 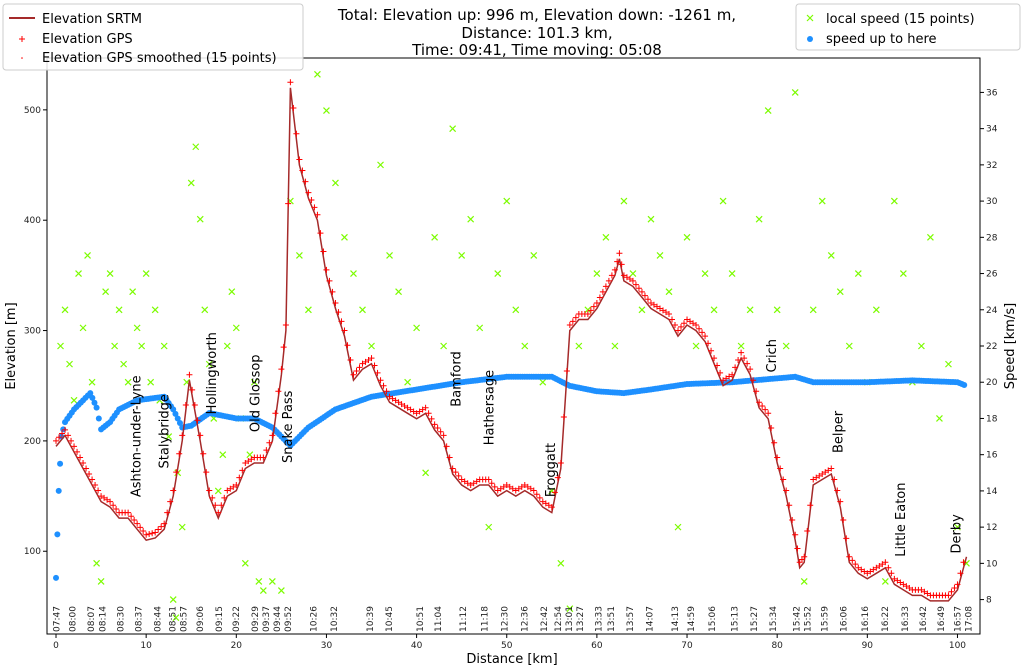 I want to click on y2-tick-label: 20, so click(x=992, y=383).